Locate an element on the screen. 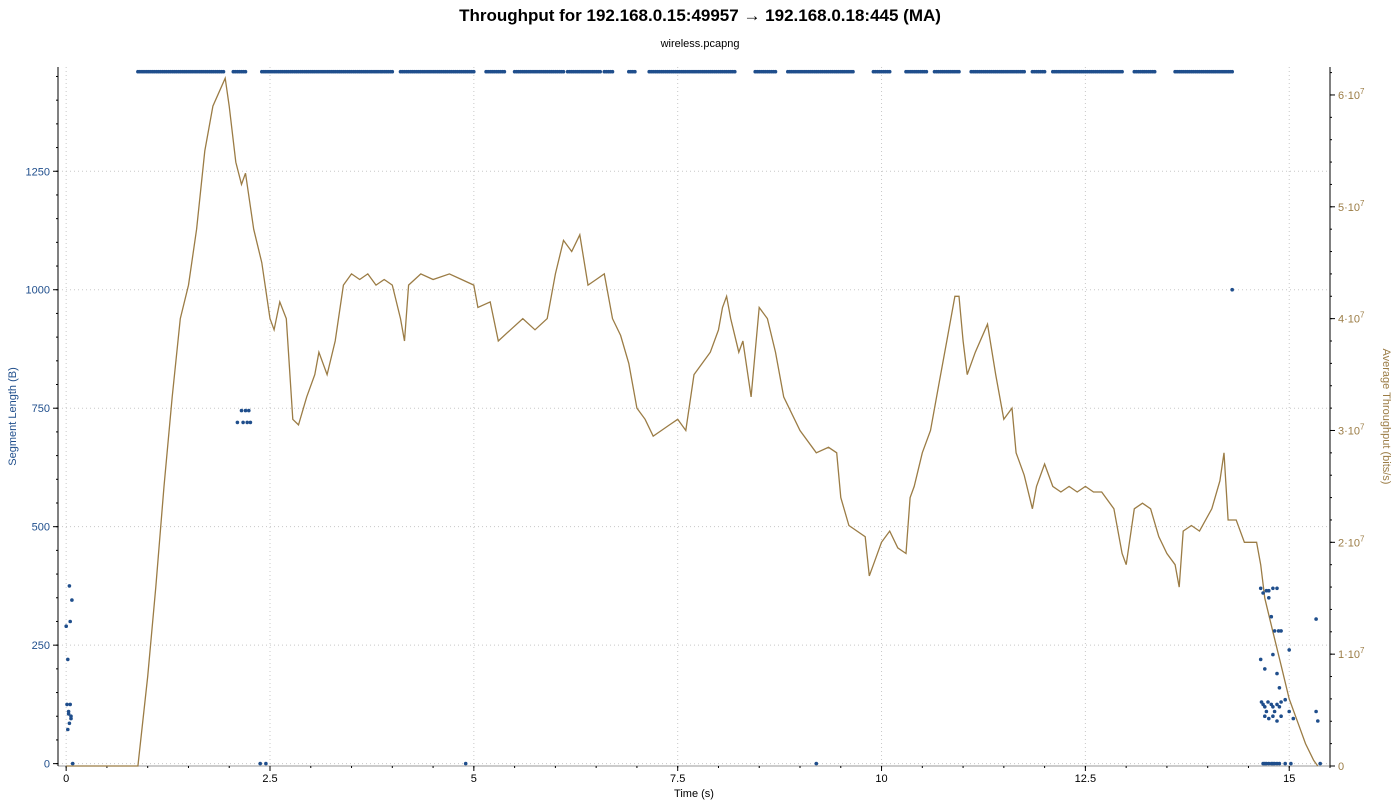  y-axis-left-label: Segment Length (B) is located at coordinates (13, 416).